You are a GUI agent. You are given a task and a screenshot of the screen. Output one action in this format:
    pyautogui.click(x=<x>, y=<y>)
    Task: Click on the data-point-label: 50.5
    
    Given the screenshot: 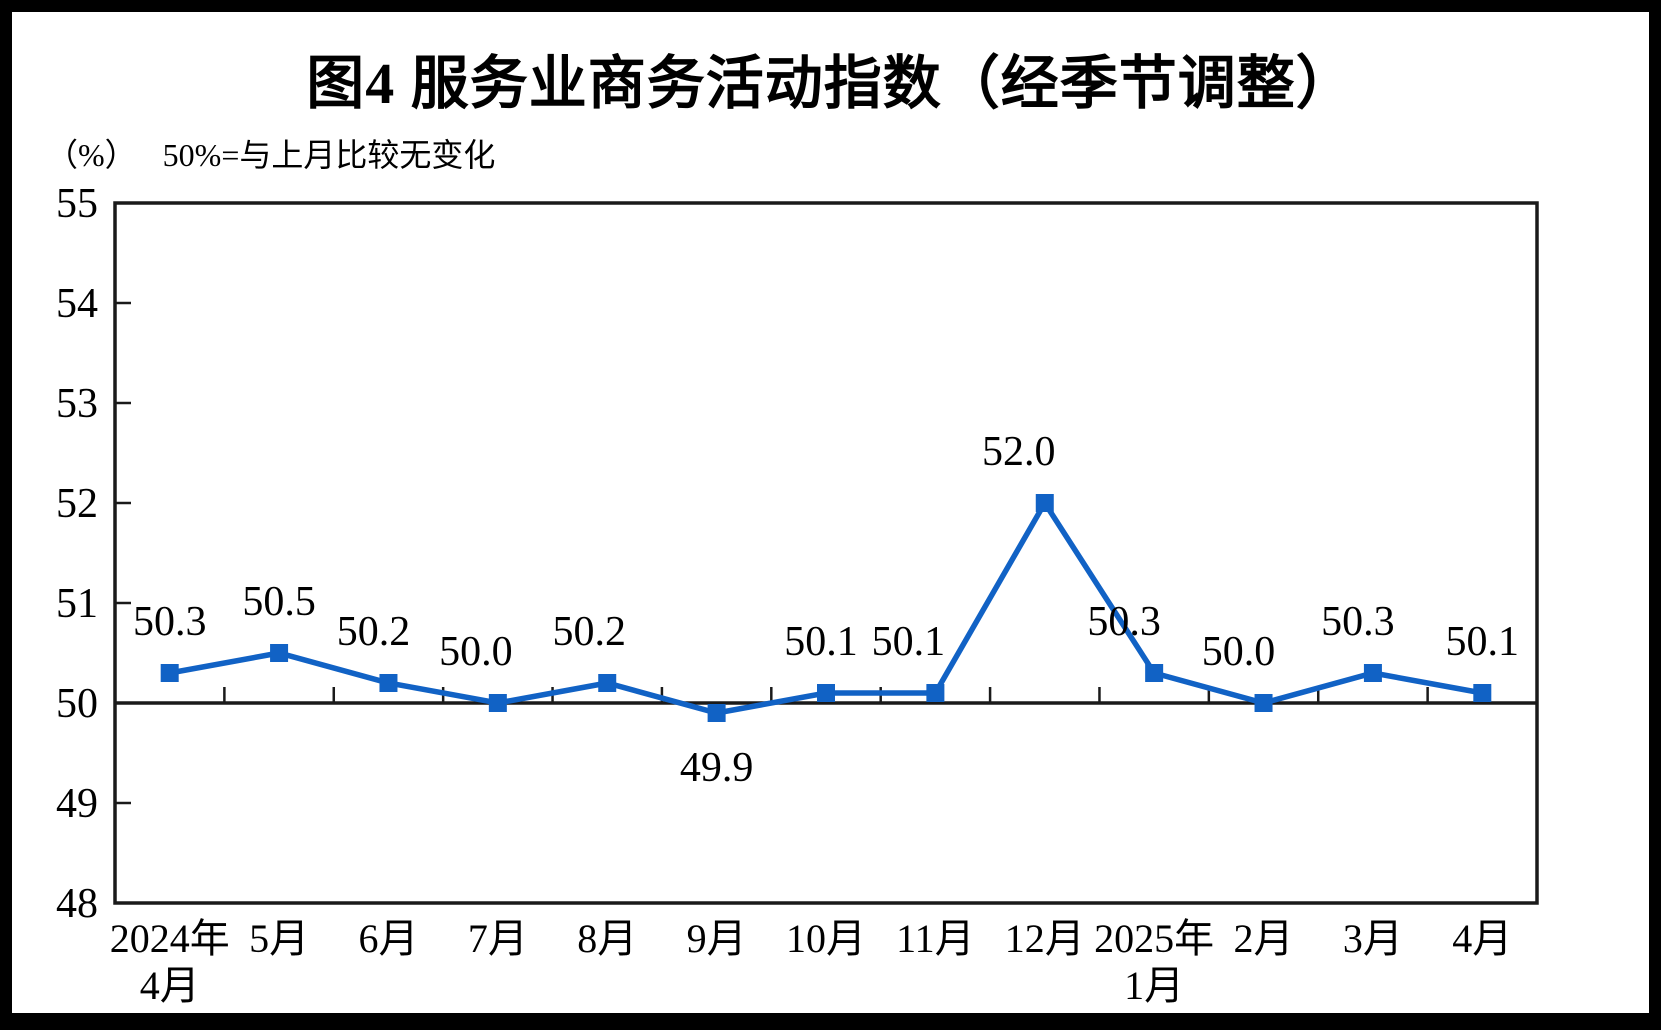 What is the action you would take?
    pyautogui.click(x=279, y=602)
    